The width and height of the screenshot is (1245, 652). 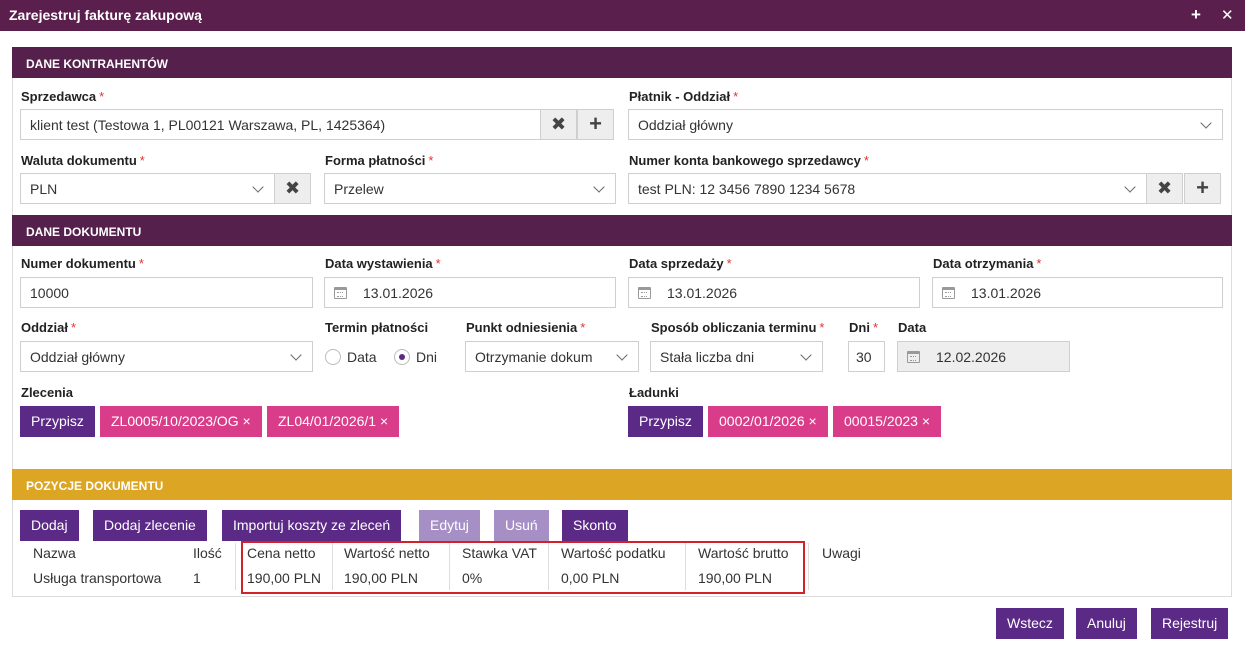 I want to click on forma-label: Forma płatności *, so click(x=379, y=160).